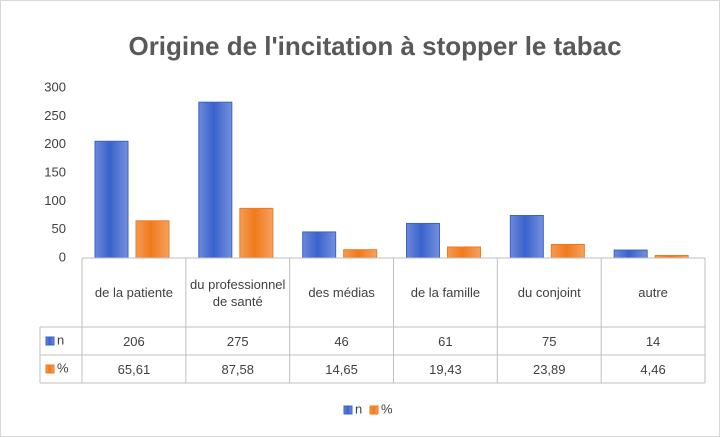  Describe the element at coordinates (445, 341) in the screenshot. I see `data-table-value: 61` at that location.